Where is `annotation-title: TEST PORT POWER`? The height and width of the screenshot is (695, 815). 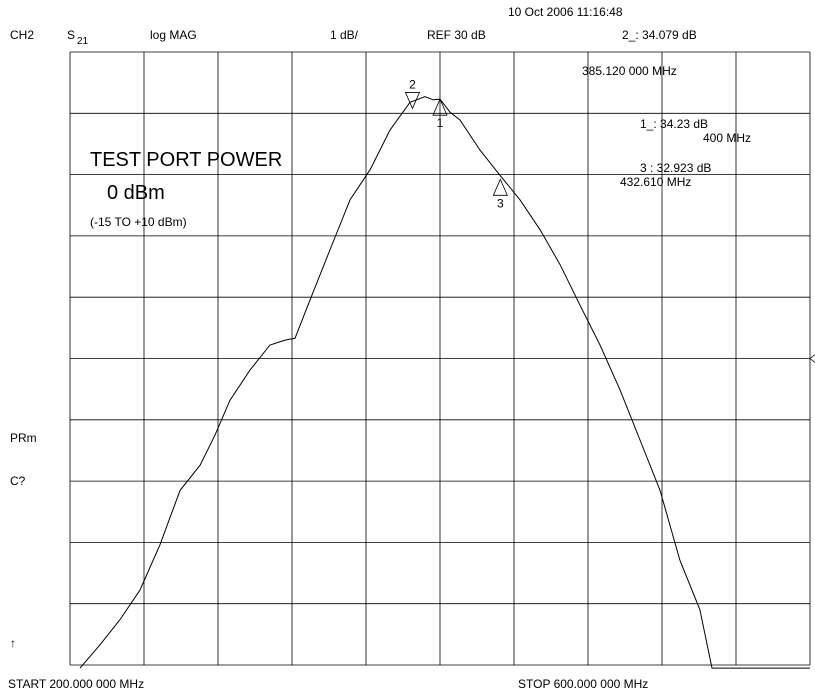
annotation-title: TEST PORT POWER is located at coordinates (186, 160).